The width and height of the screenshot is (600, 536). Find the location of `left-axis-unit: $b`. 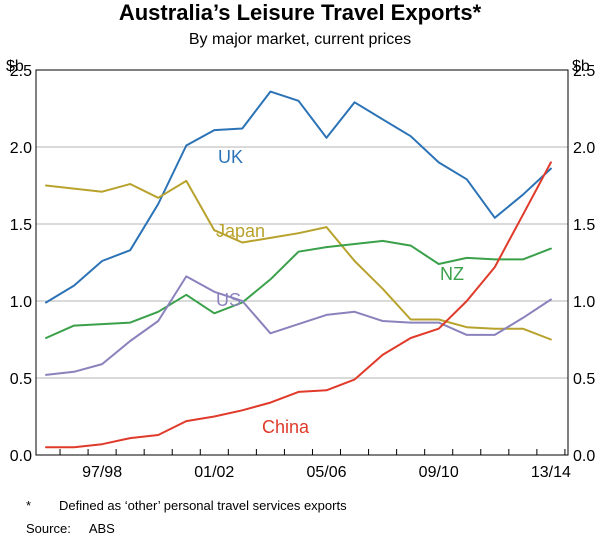

left-axis-unit: $b is located at coordinates (15, 66).